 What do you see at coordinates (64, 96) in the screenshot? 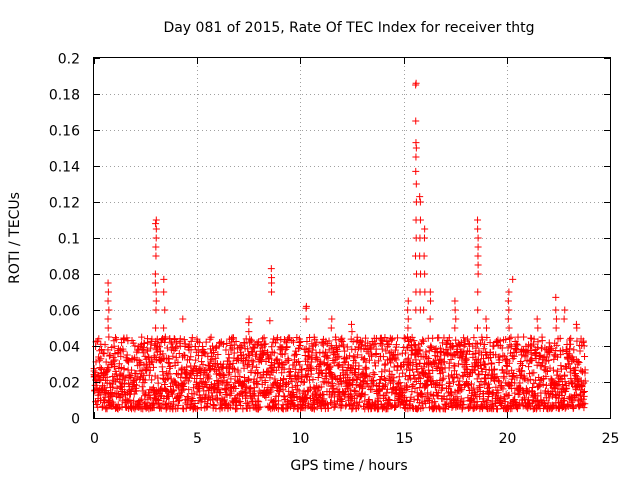
I see `y-tick-label: 0.18` at bounding box center [64, 96].